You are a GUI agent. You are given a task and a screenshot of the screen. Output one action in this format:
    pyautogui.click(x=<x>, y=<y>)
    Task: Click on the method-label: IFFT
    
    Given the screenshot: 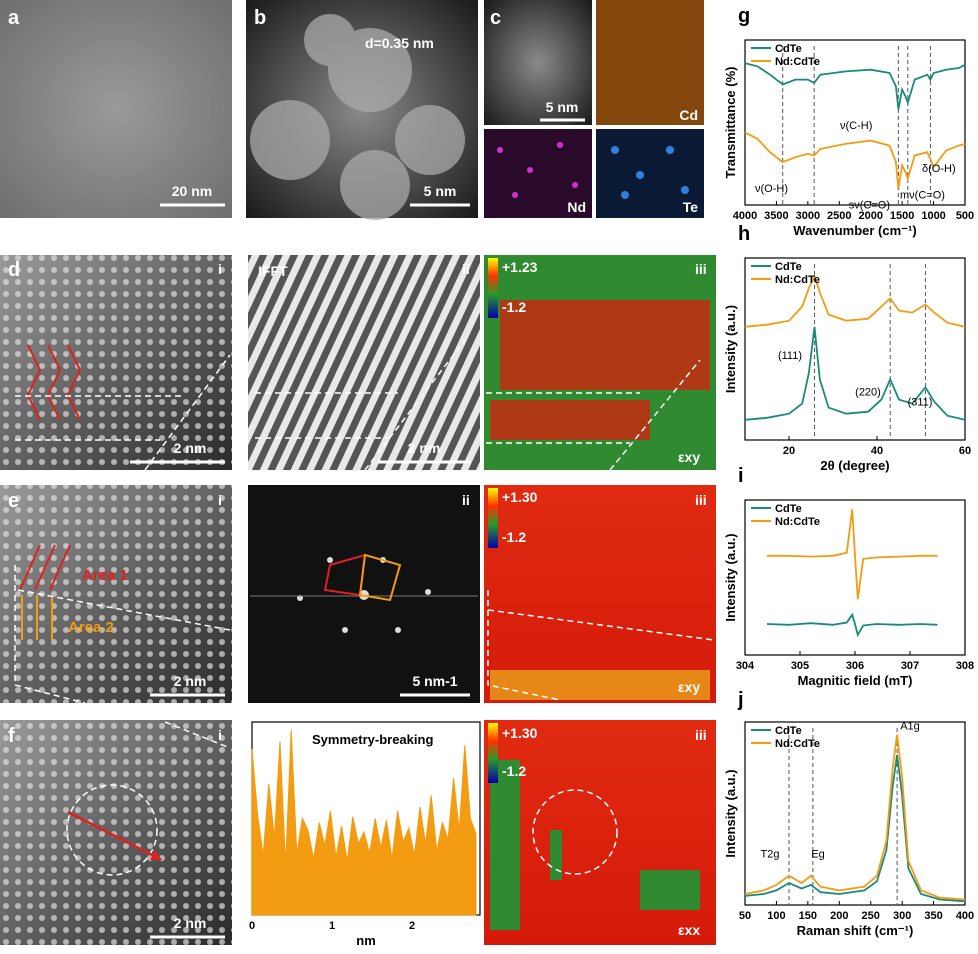 What is the action you would take?
    pyautogui.click(x=273, y=271)
    